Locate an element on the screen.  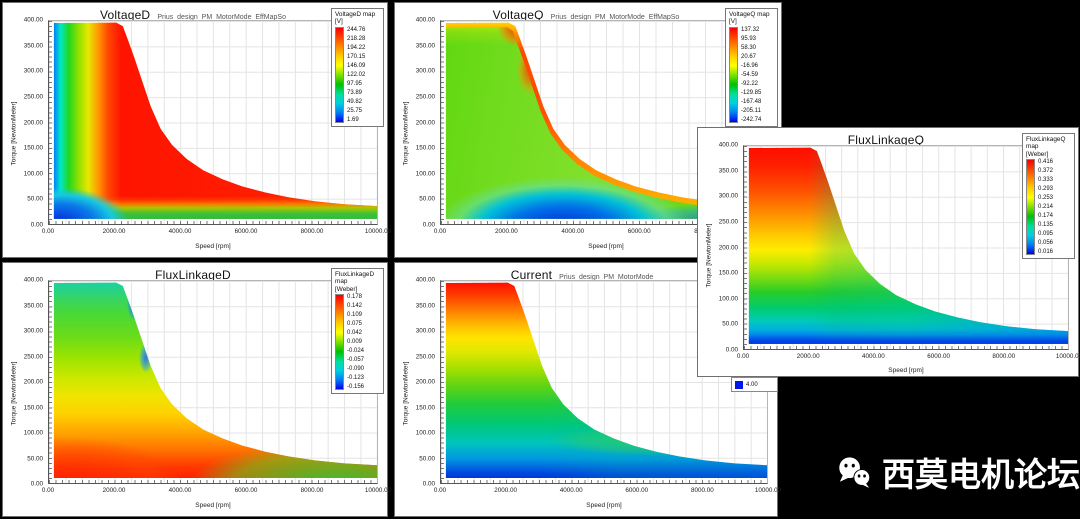
plot-title: FluxLinkageQ is located at coordinates (886, 140).